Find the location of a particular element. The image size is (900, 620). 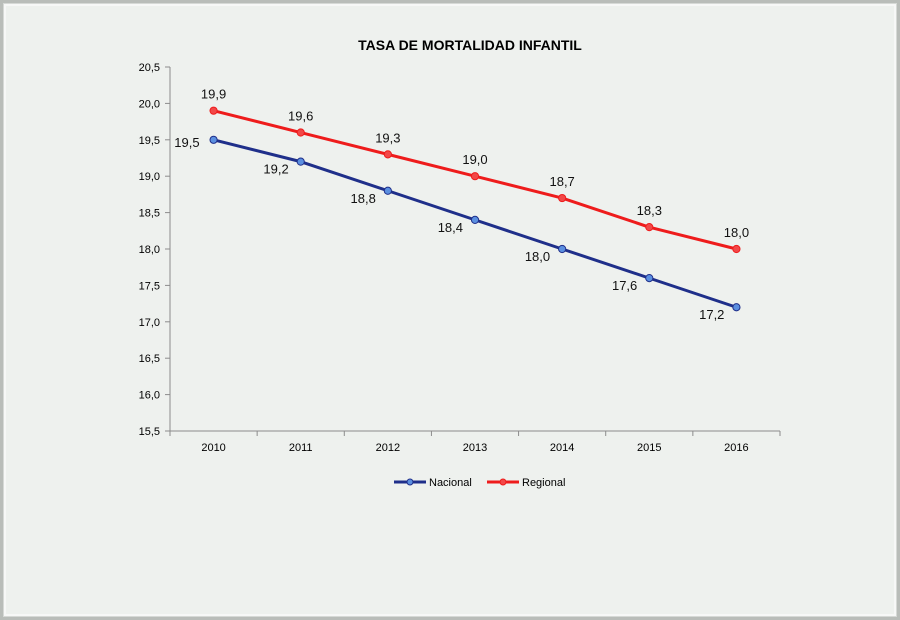

y-tick-label: 20,5 is located at coordinates (149, 68).